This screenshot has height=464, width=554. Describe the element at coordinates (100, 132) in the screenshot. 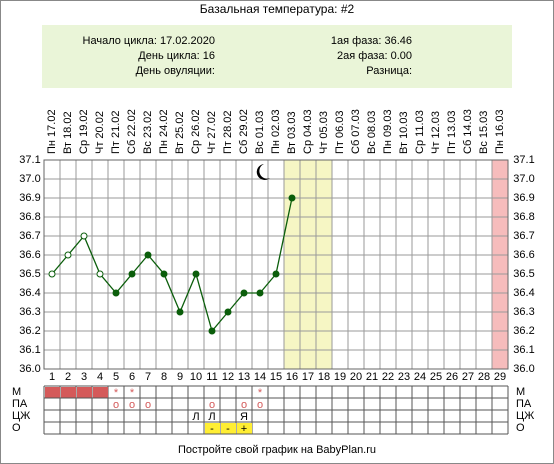

I see `x-tick-label: Чт 20.02` at that location.